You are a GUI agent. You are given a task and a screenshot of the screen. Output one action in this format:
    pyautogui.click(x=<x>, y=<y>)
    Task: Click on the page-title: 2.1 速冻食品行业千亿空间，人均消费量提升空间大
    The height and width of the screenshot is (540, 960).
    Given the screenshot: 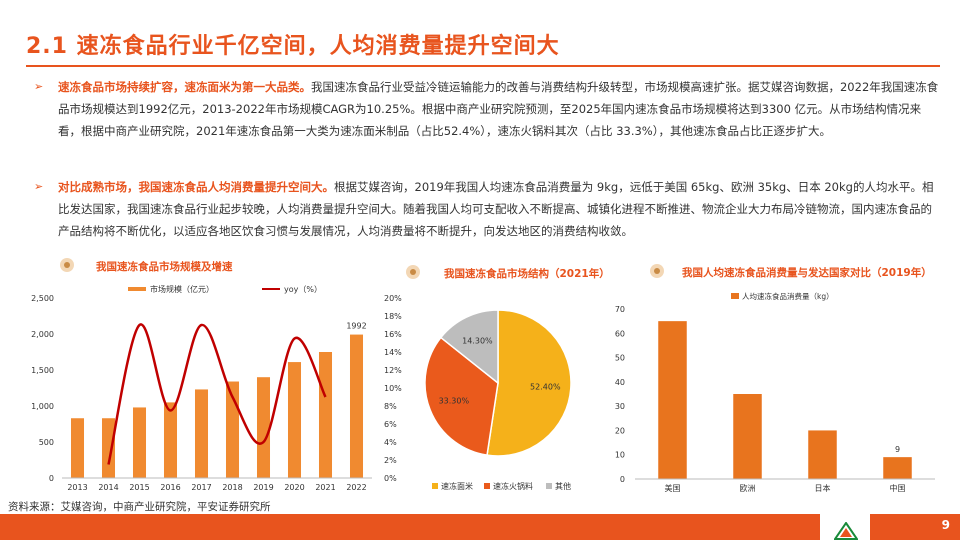 What is the action you would take?
    pyautogui.click(x=293, y=46)
    